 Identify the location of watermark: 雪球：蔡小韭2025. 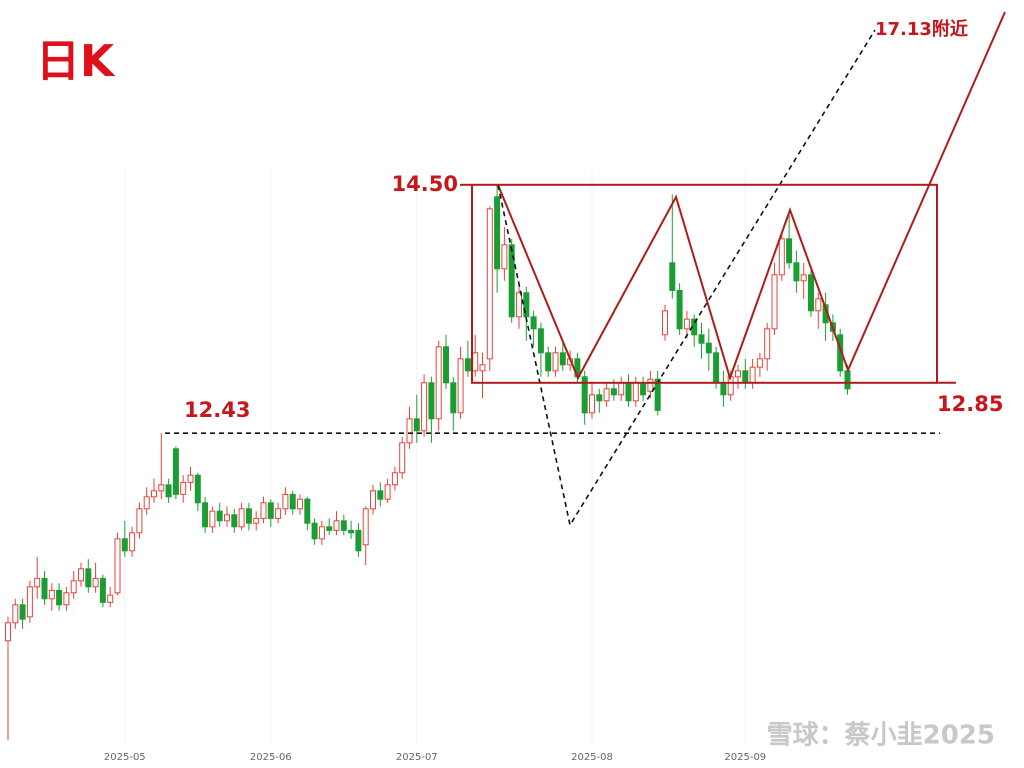
(881, 736).